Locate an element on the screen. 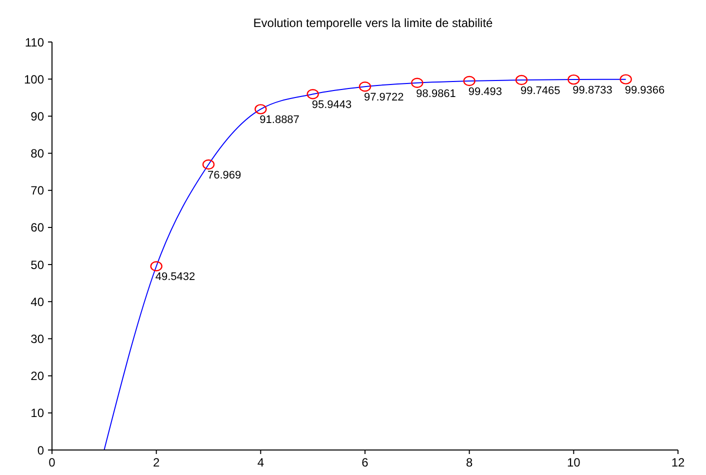  chart-title: Evolution temporelle vers la limite de stabilité is located at coordinates (373, 23).